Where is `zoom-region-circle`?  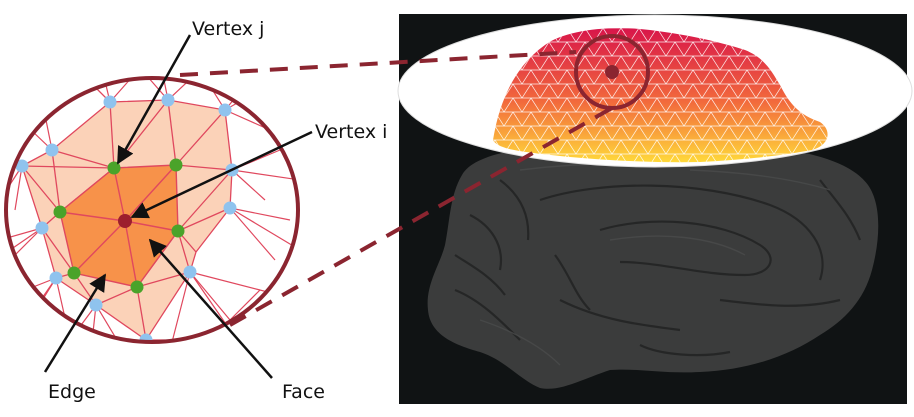 zoom-region-circle is located at coordinates (612, 72).